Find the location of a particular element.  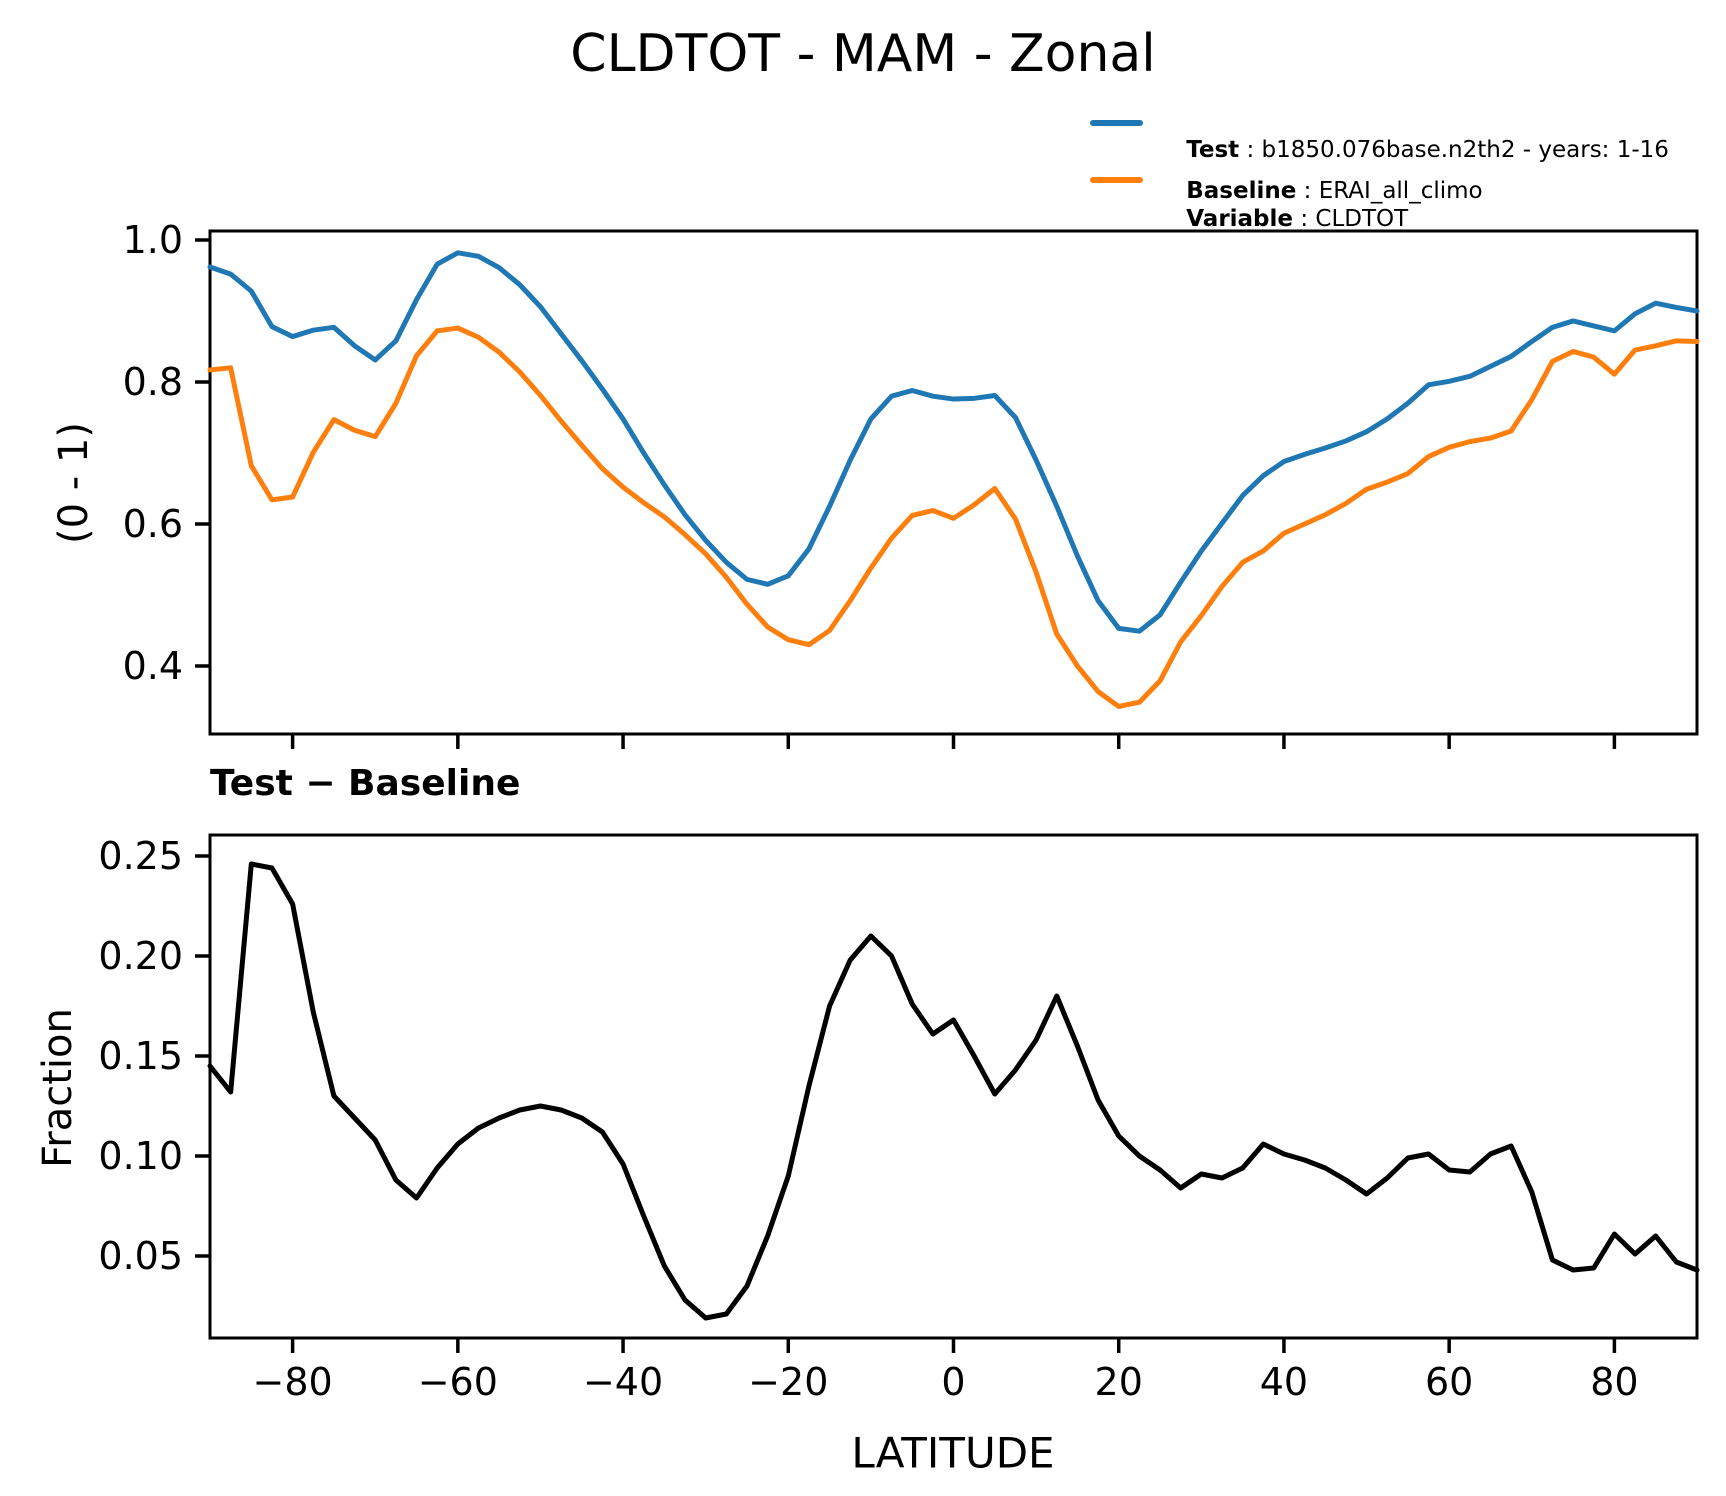

legend-variable-label: Variable is located at coordinates (1240, 219).